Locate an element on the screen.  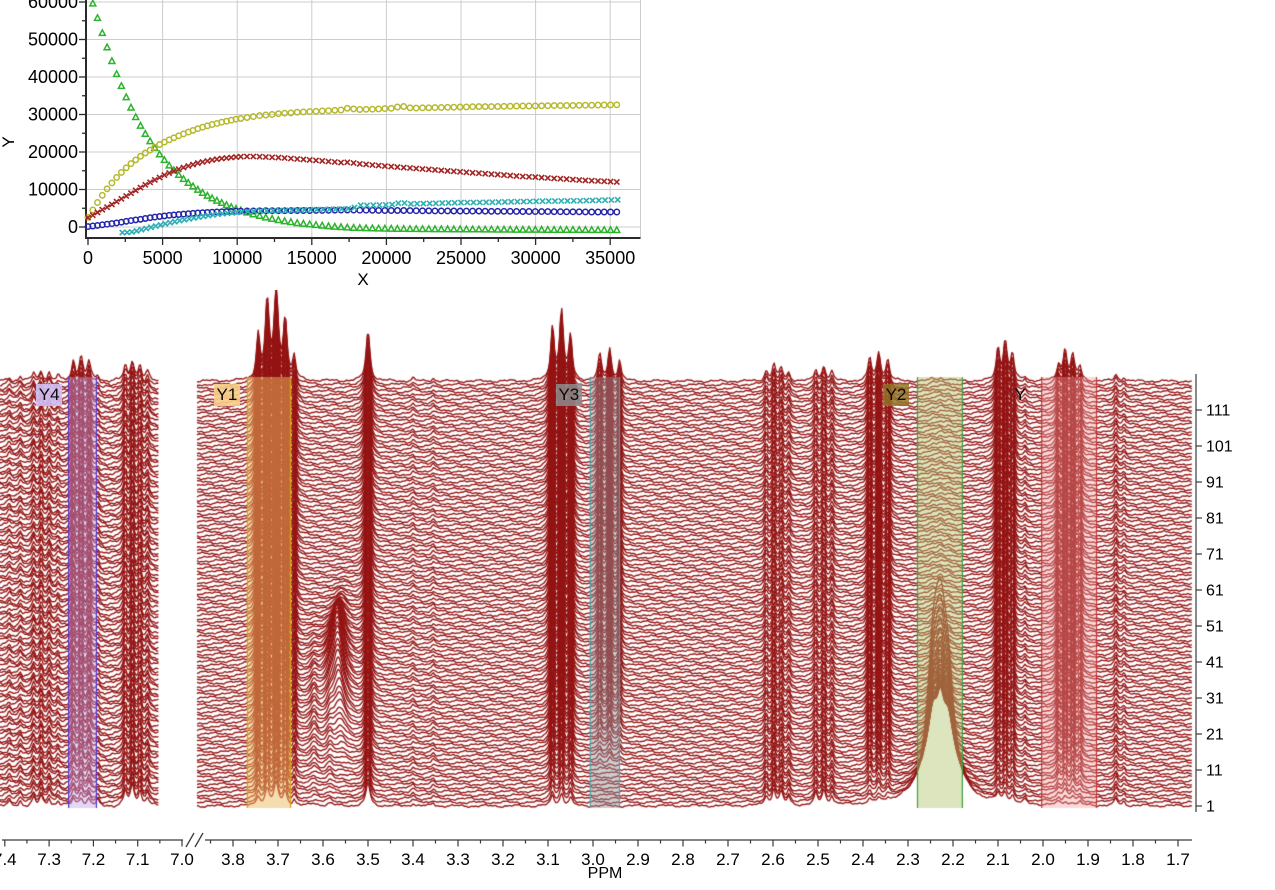
svg-text: 3.2 is located at coordinates (503, 859).